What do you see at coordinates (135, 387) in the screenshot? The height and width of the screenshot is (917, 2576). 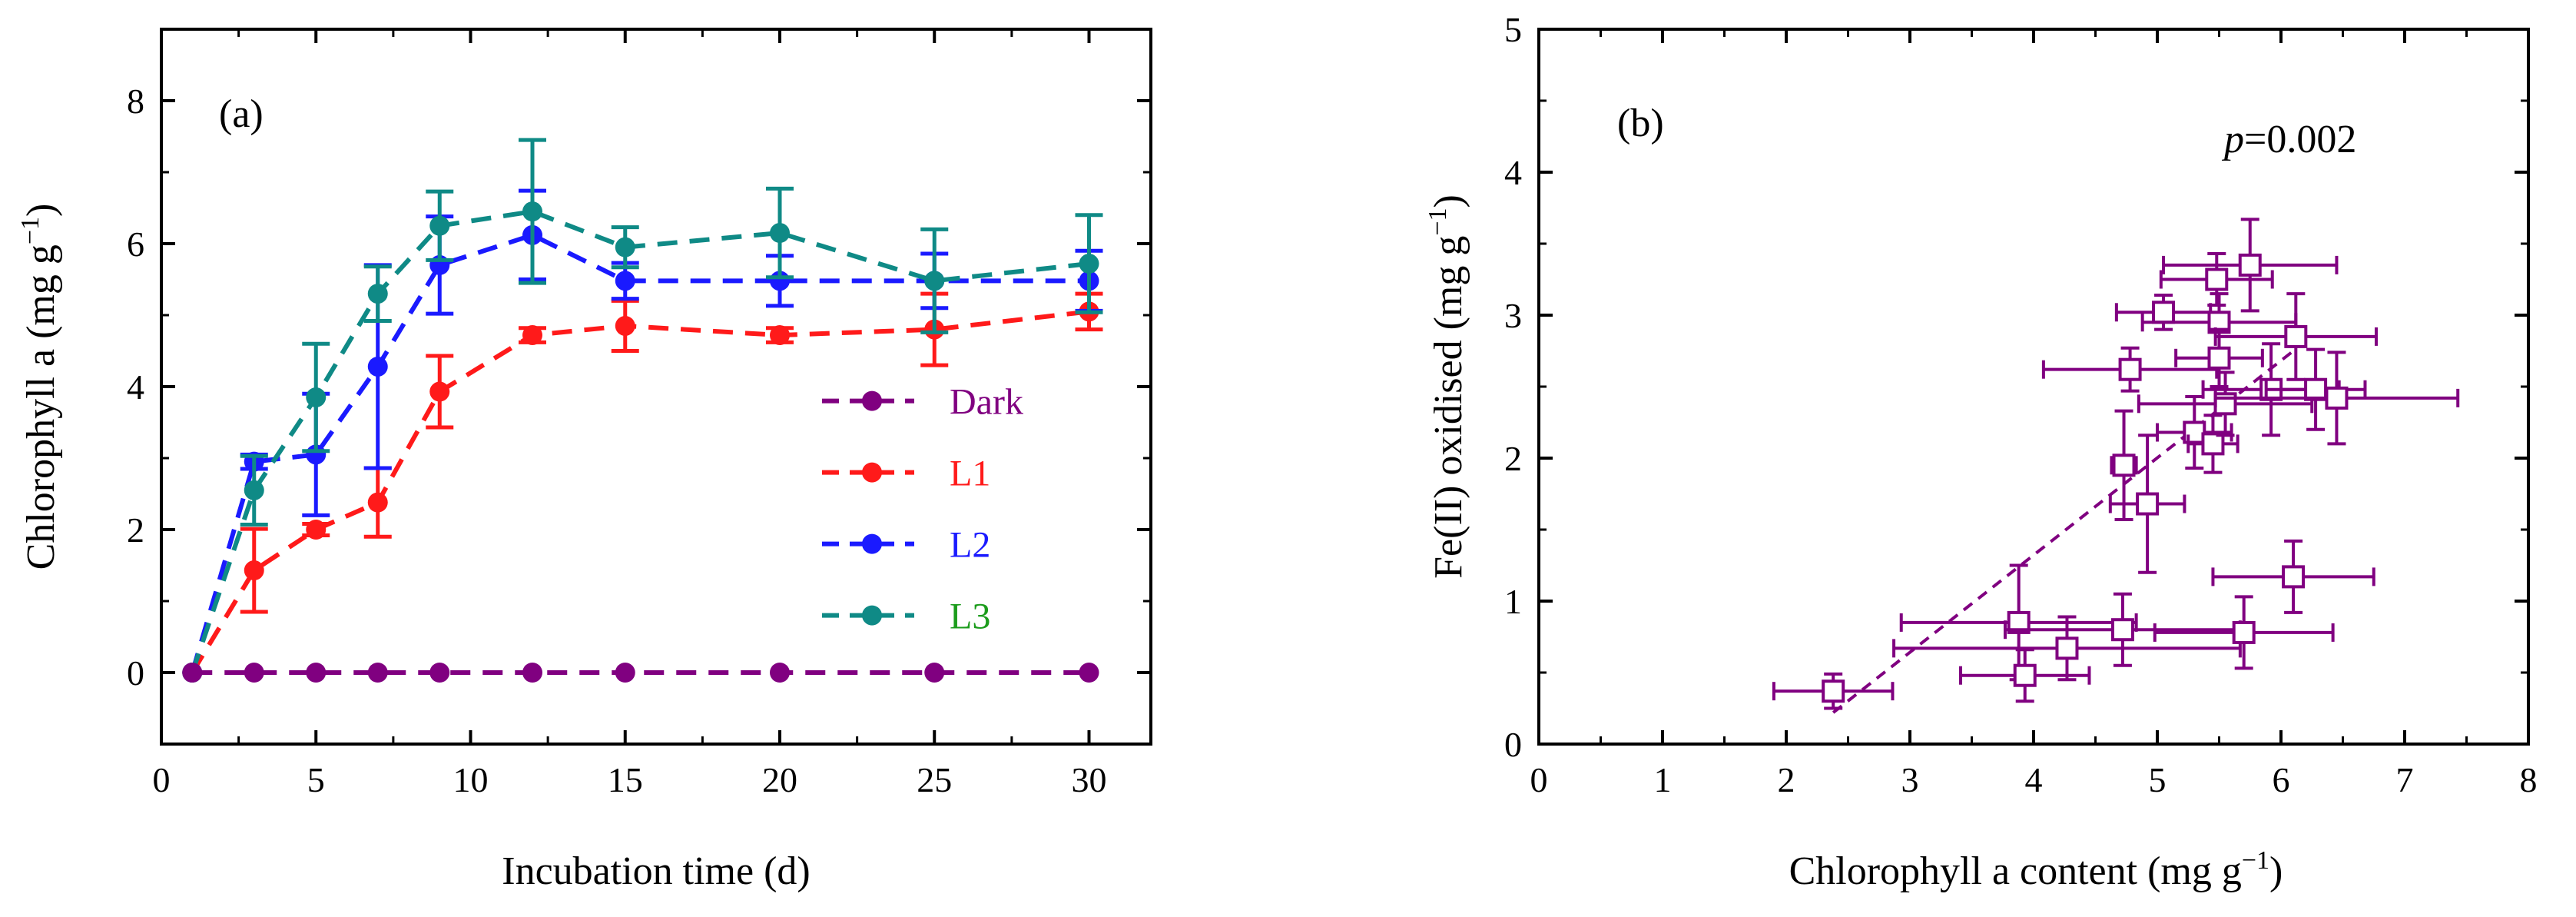 I see `panel-a-ytick-label: 4` at bounding box center [135, 387].